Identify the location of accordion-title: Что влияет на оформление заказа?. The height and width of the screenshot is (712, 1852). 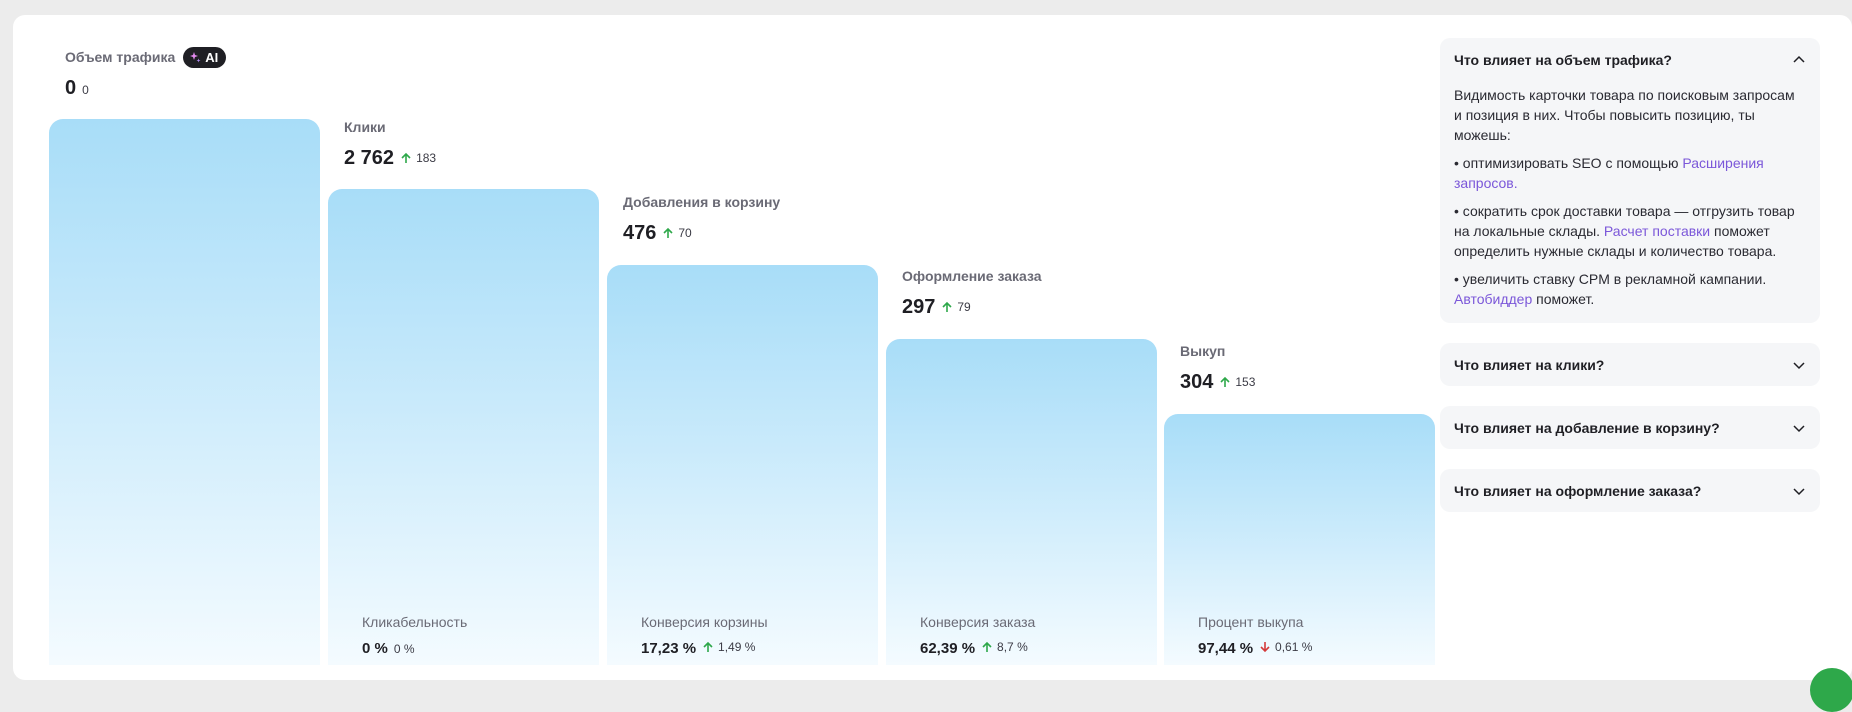
(1578, 490).